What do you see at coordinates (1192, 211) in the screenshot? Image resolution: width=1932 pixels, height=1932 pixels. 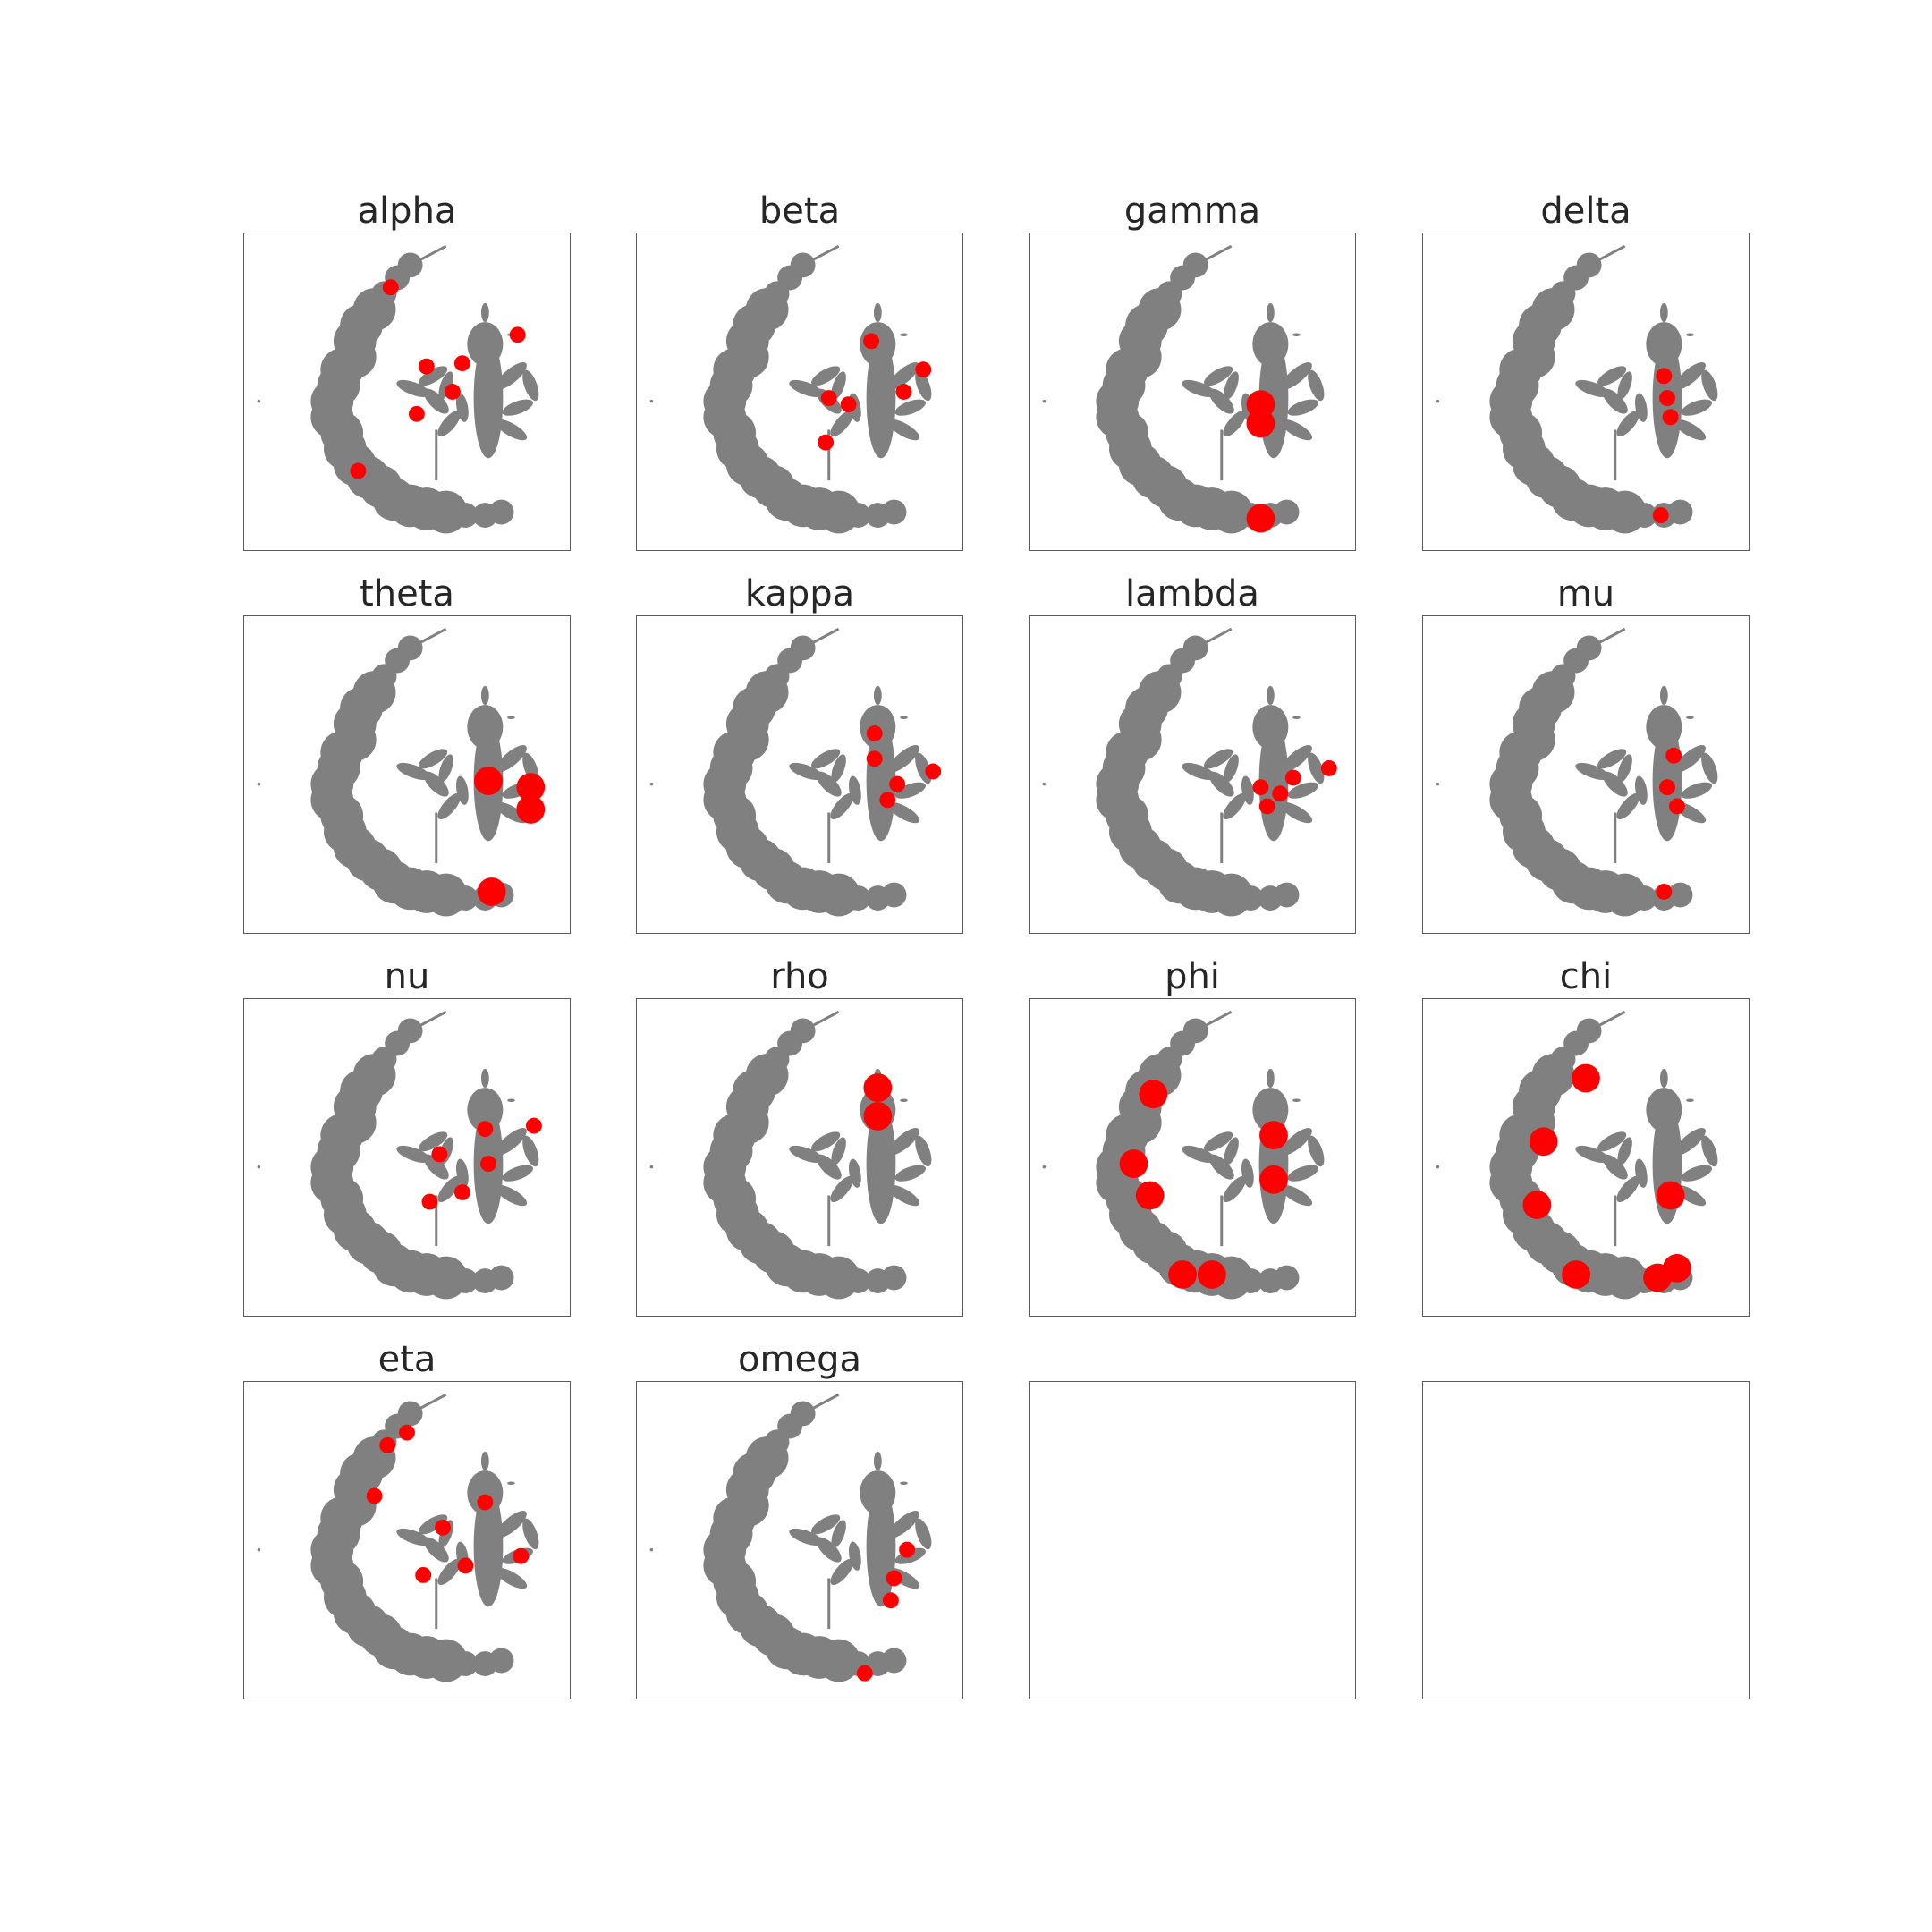 I see `panel-title-gamma: gamma` at bounding box center [1192, 211].